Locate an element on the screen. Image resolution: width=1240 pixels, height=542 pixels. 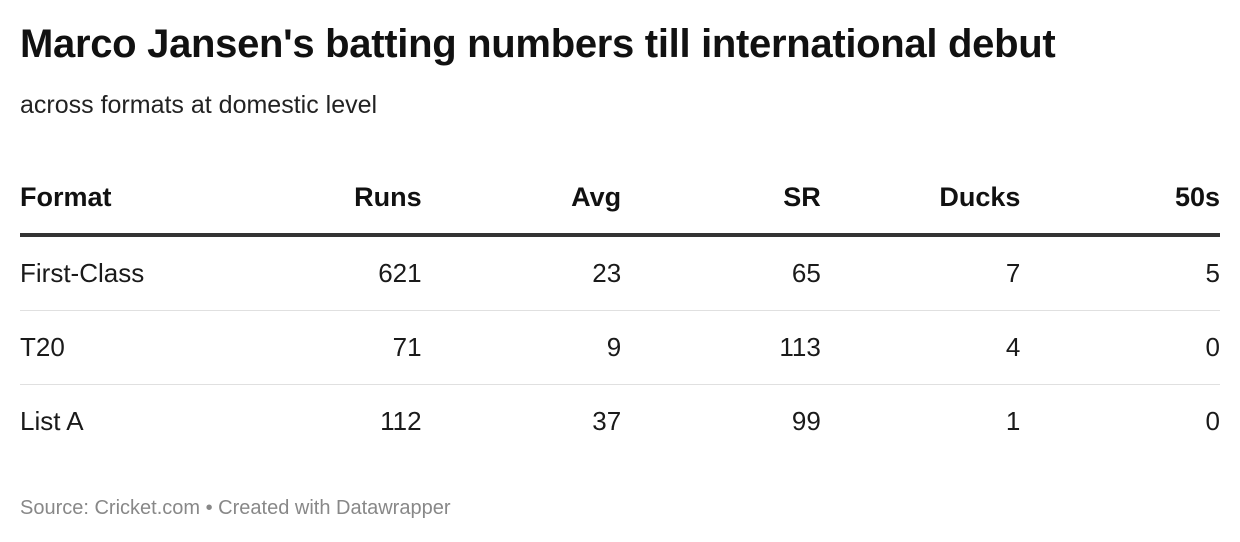
cell-format: First-Class is located at coordinates (121, 273).